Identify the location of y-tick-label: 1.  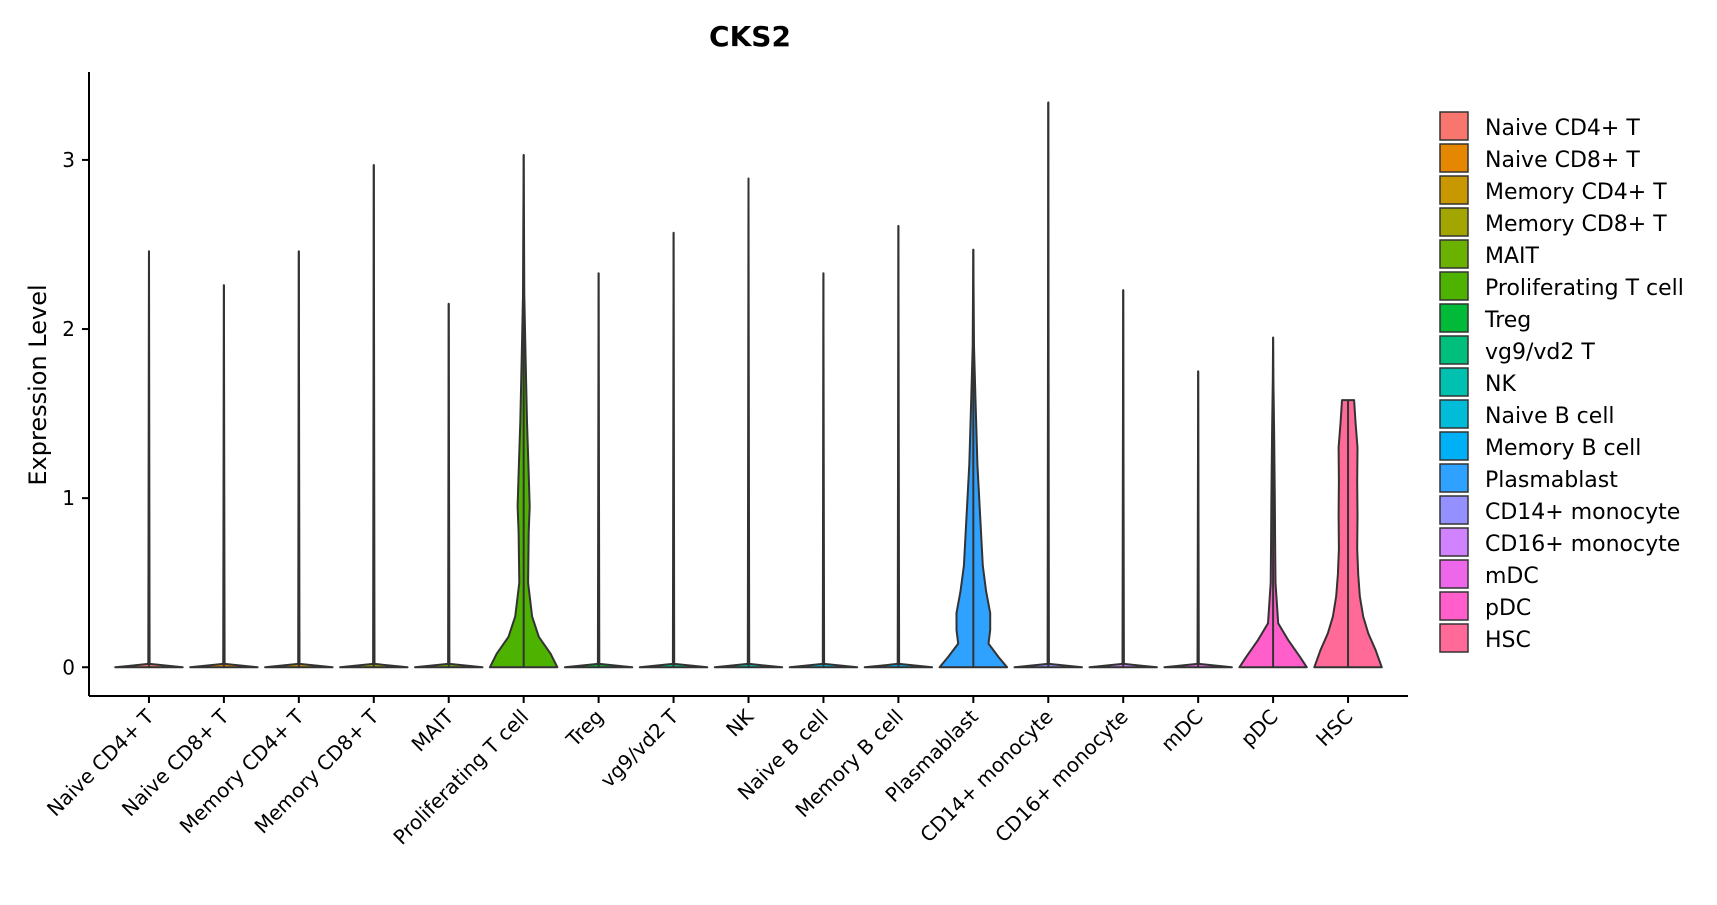
(68, 498).